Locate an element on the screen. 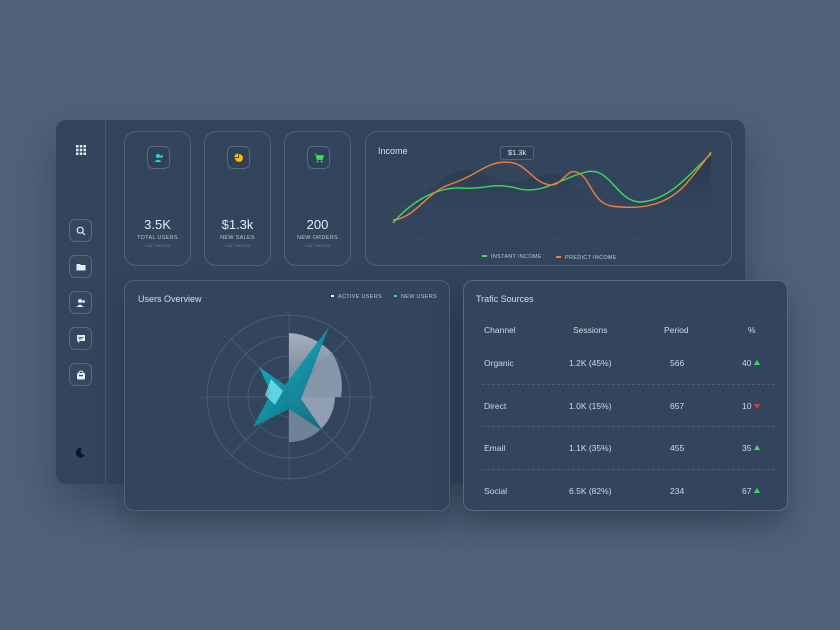 This screenshot has width=840, height=630. users-overview-title: Users Overview is located at coordinates (170, 299).